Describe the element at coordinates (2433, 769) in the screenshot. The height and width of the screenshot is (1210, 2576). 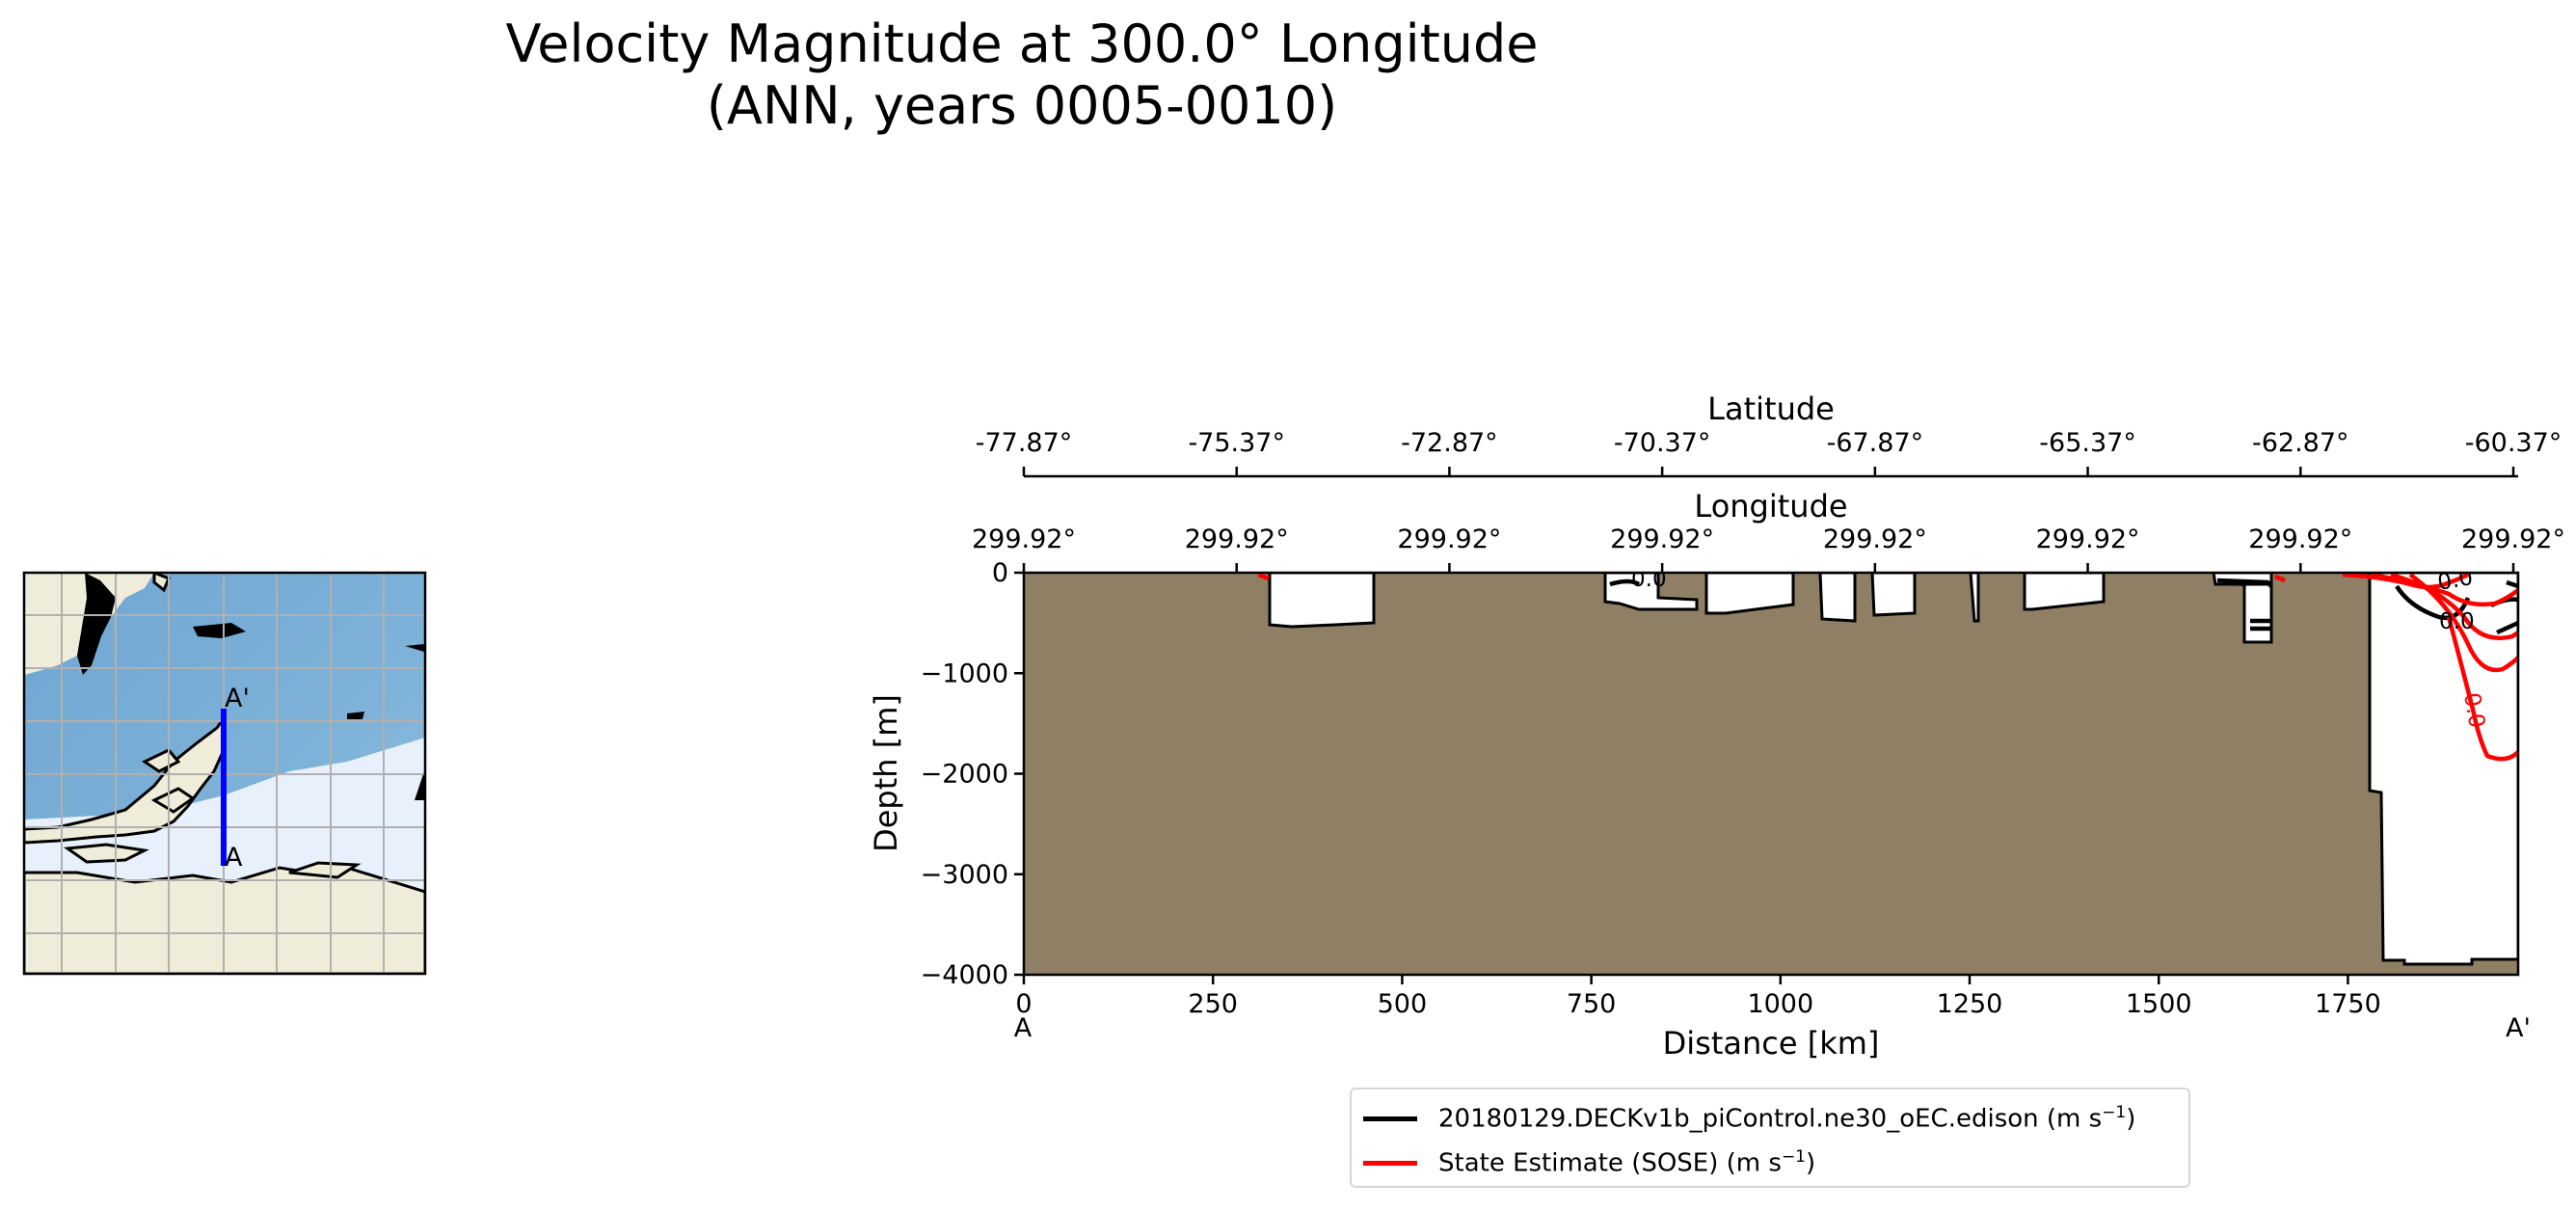
I see `ocean-deep-basin` at that location.